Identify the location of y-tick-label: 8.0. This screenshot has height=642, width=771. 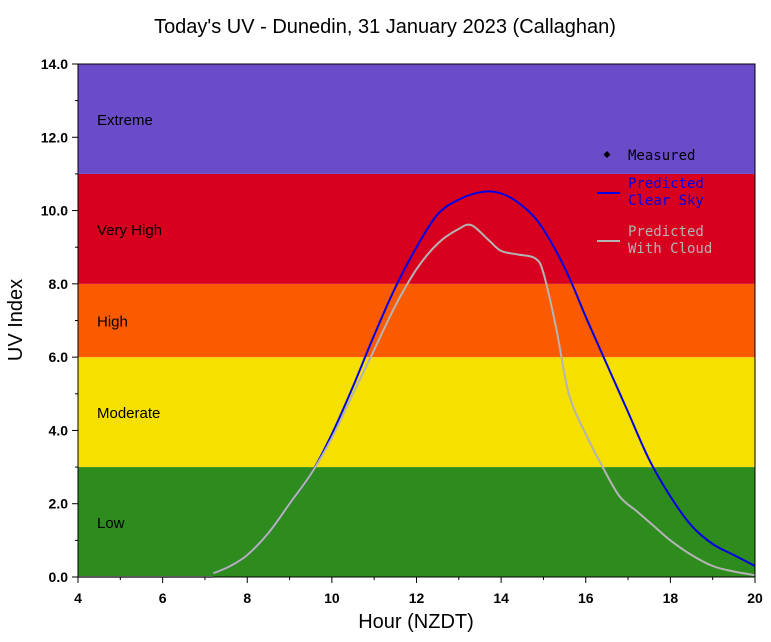
(59, 284).